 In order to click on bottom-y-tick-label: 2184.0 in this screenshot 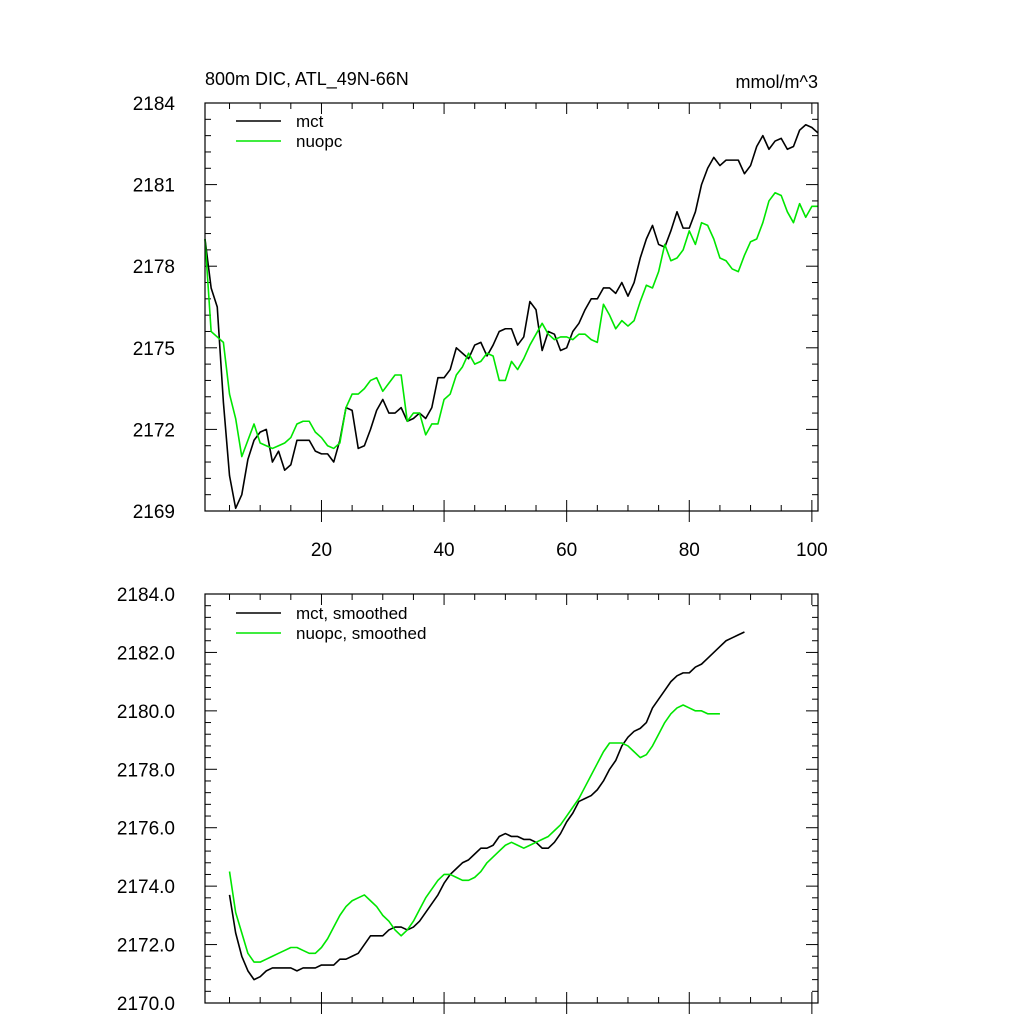, I will do `click(146, 595)`.